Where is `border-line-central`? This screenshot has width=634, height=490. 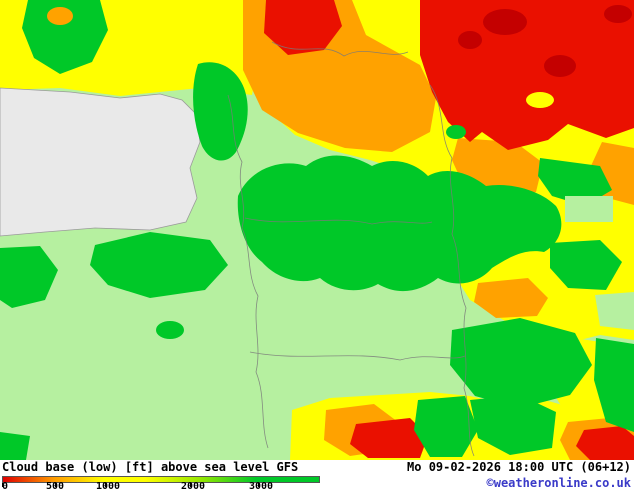
border-line-central is located at coordinates (338, 221).